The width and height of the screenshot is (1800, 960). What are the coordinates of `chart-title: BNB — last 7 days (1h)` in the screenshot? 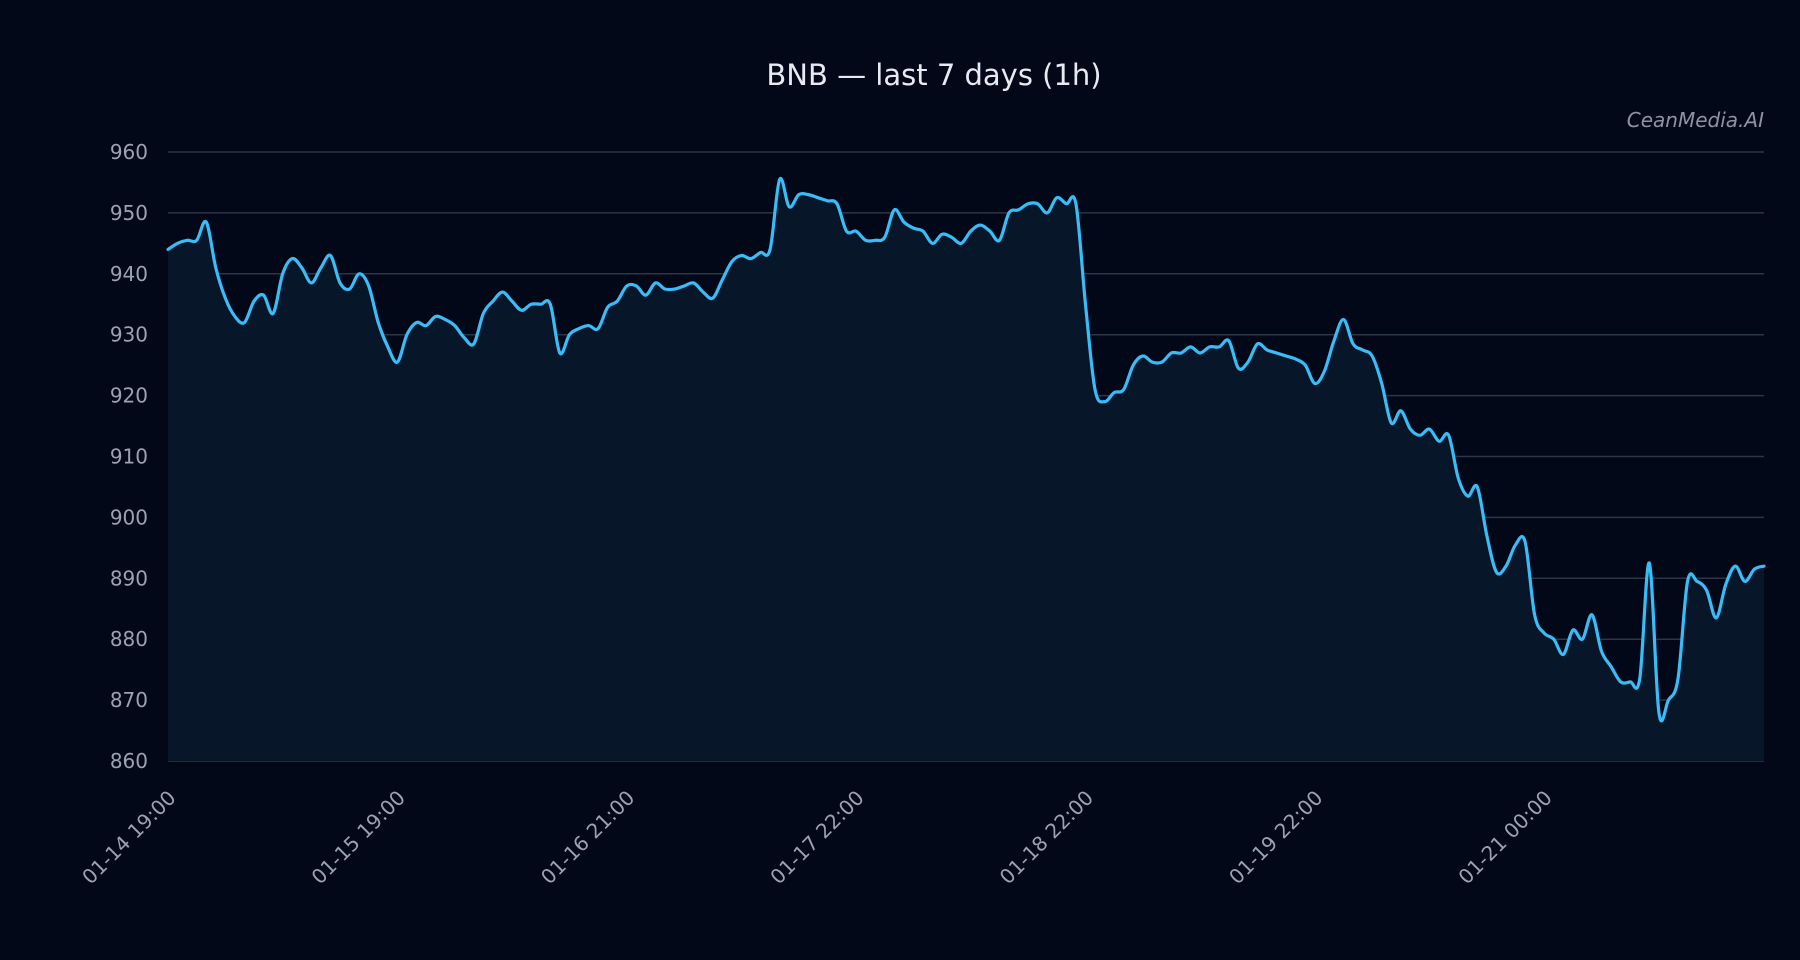 It's located at (933, 75).